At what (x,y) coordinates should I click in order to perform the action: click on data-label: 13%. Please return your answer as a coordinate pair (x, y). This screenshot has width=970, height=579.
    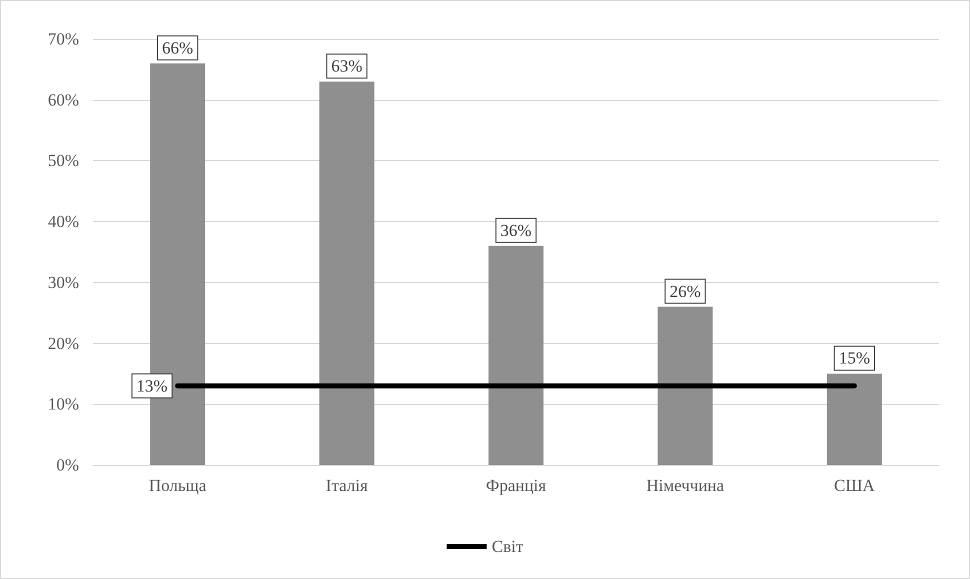
    Looking at the image, I should click on (152, 386).